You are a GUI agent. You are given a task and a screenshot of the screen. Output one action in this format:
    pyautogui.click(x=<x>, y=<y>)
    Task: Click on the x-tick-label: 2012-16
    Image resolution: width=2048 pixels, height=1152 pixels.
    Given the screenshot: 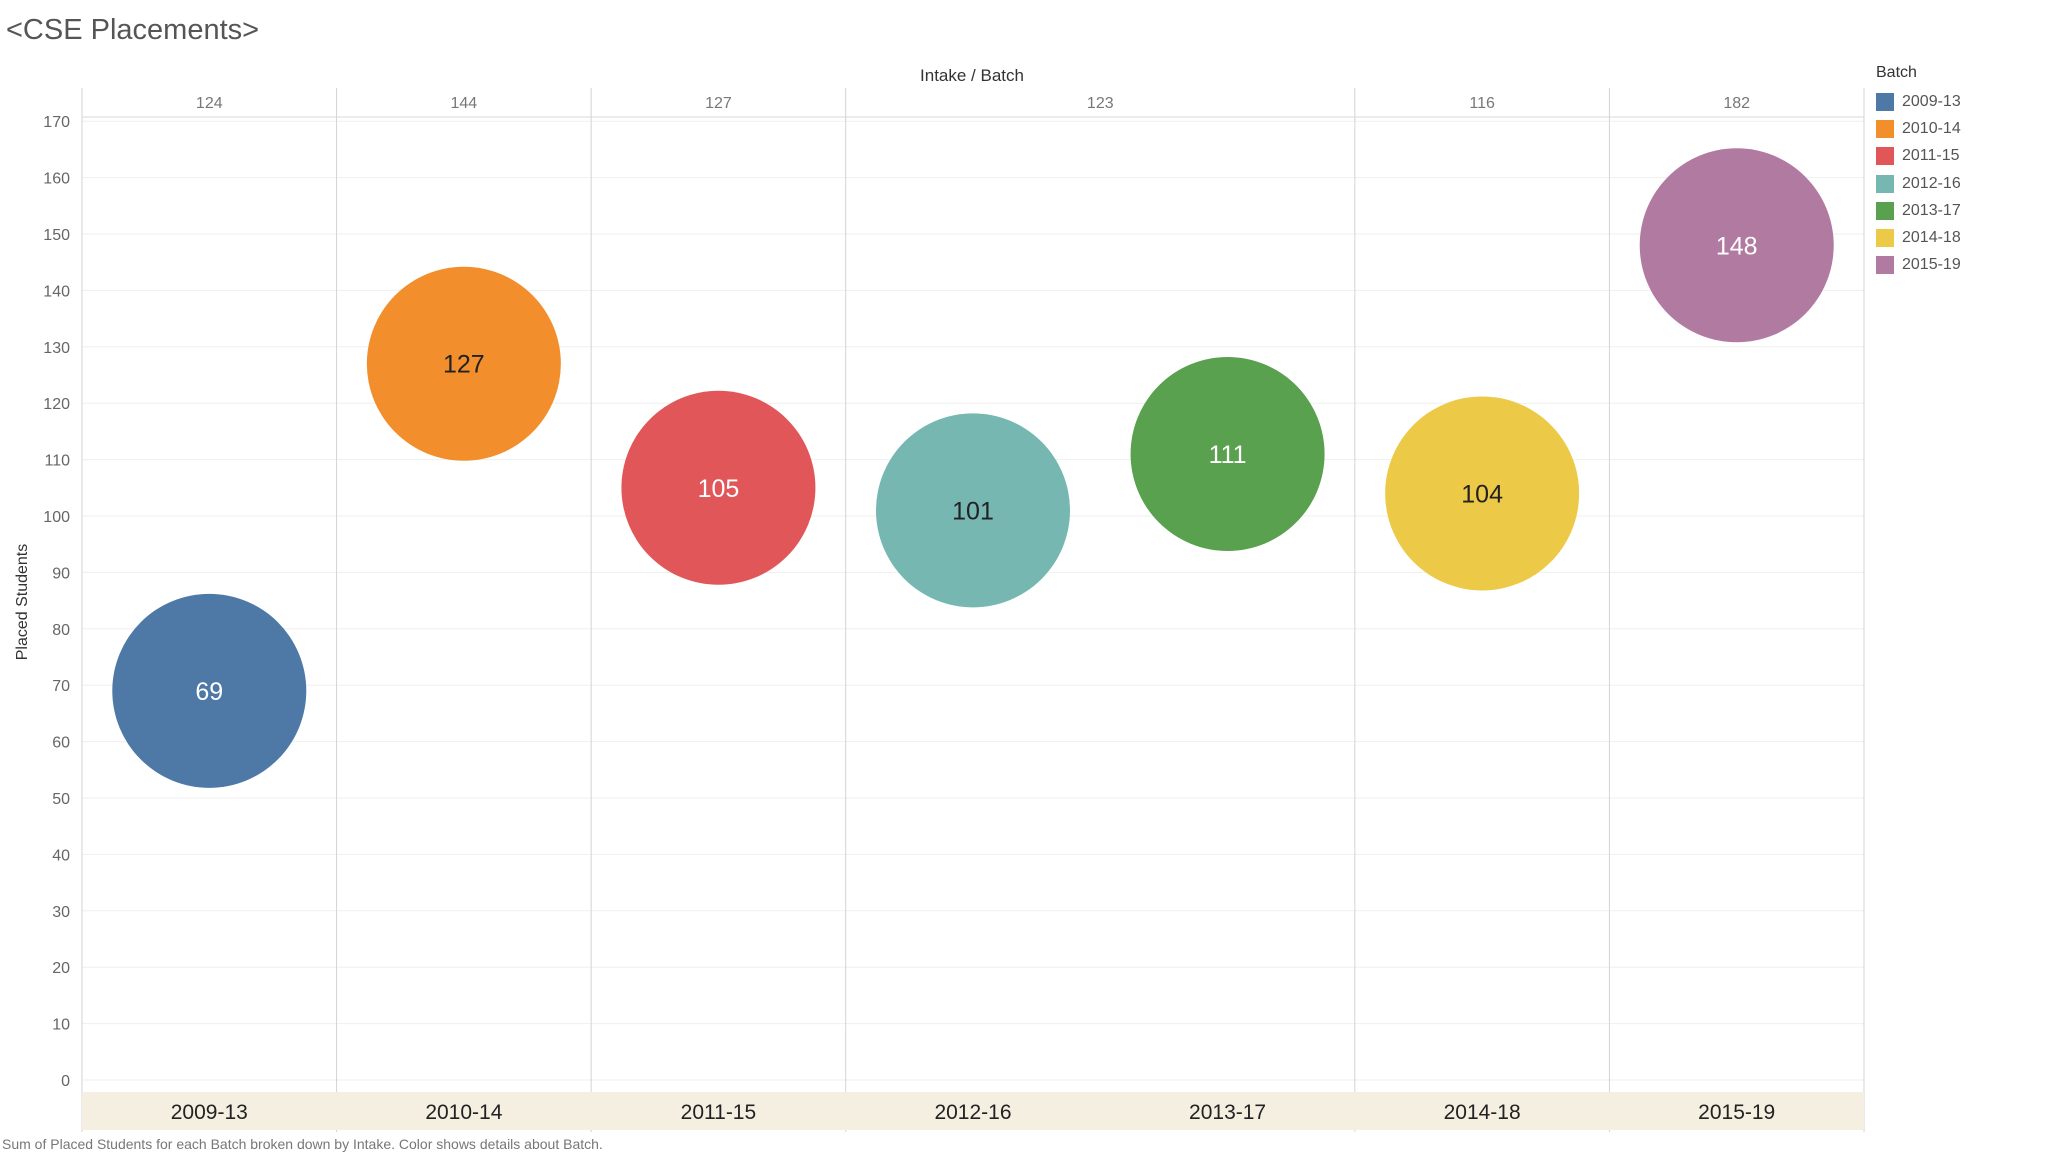 What is the action you would take?
    pyautogui.click(x=972, y=1112)
    